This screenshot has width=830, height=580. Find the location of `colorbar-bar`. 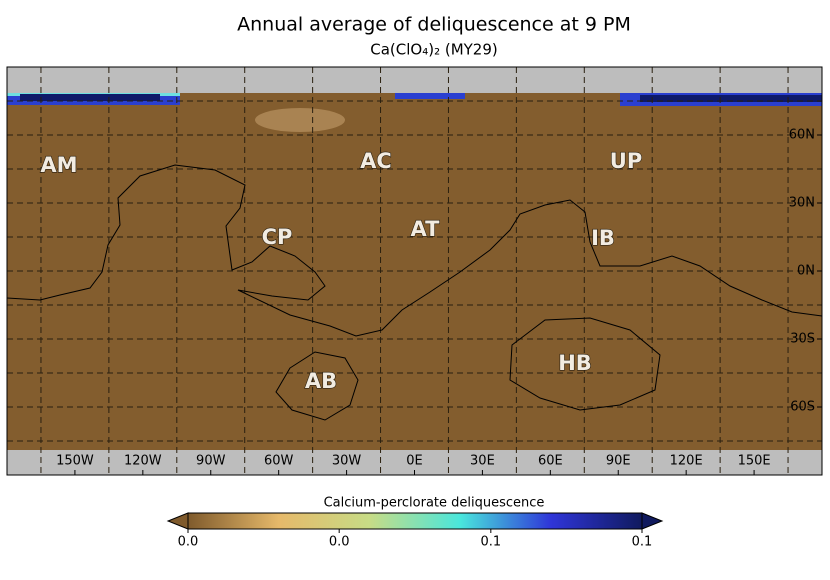

colorbar-bar is located at coordinates (415, 521).